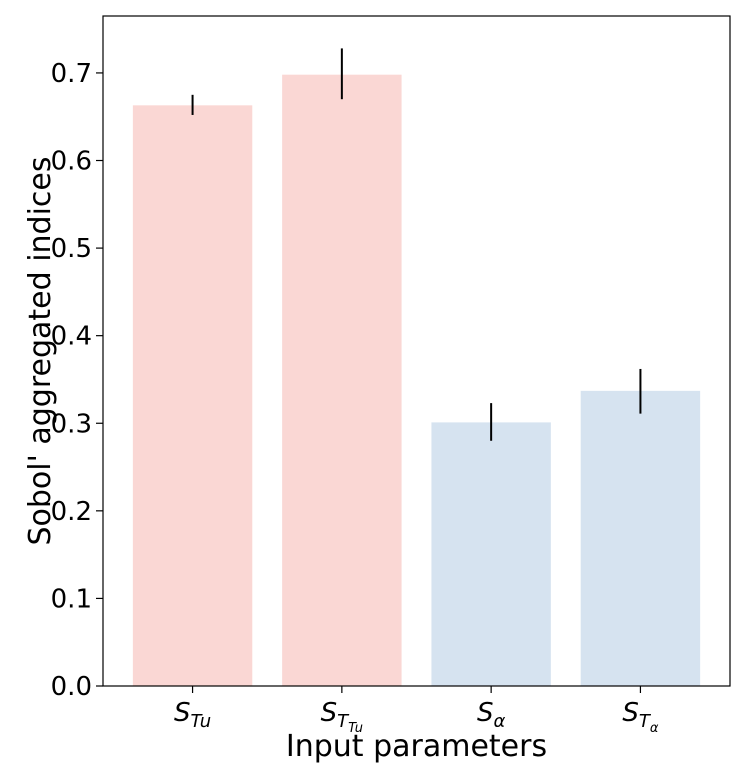  What do you see at coordinates (342, 717) in the screenshot?
I see `x-tick-label-1: STTu` at bounding box center [342, 717].